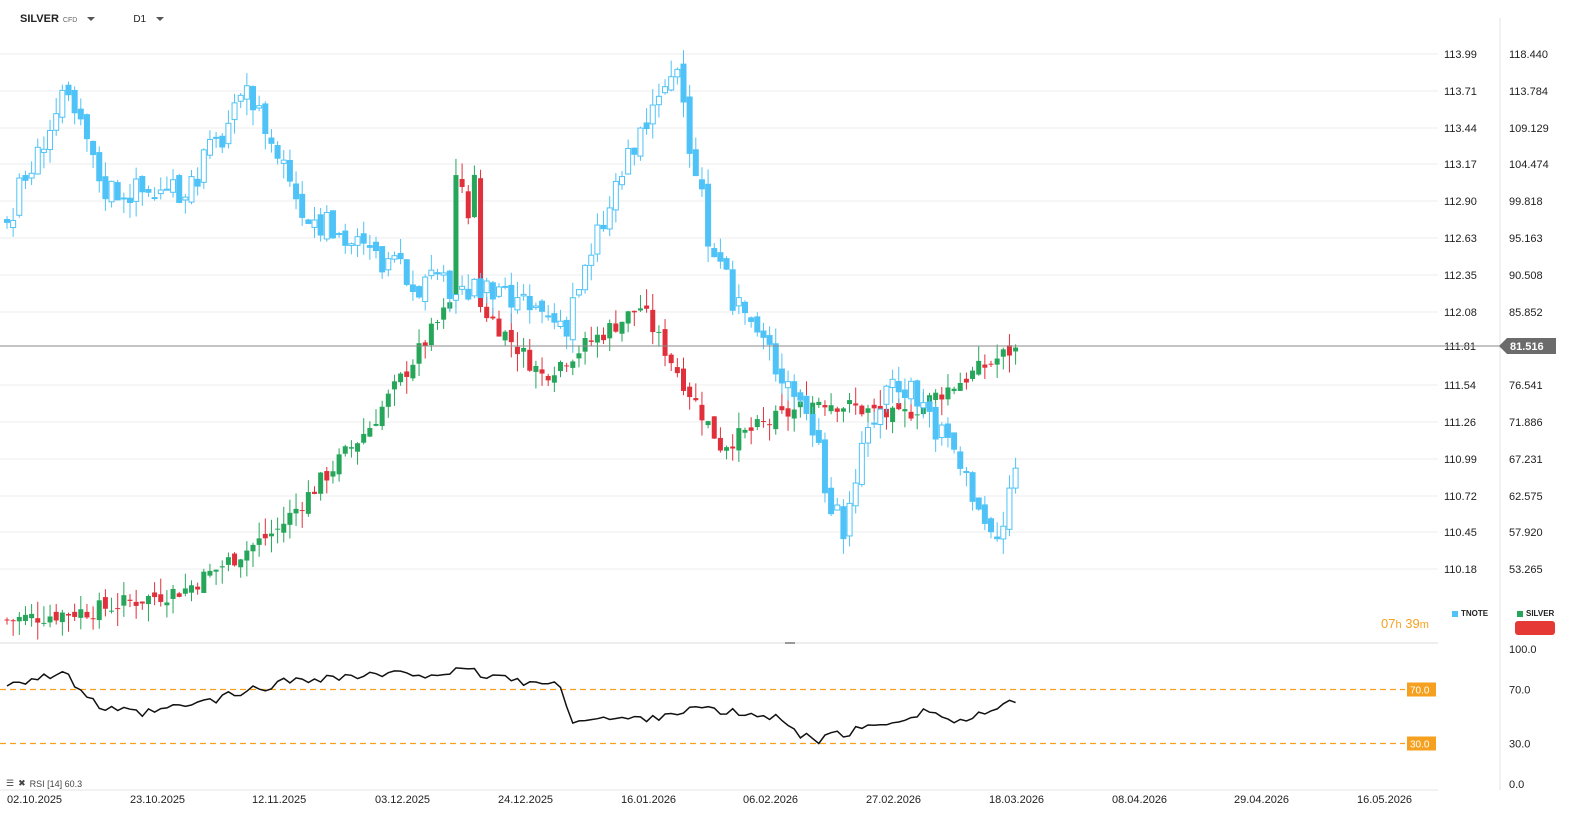 Image resolution: width=1578 pixels, height=820 pixels. Describe the element at coordinates (1460, 570) in the screenshot. I see `left-axis-tick-14: 110.18` at that location.